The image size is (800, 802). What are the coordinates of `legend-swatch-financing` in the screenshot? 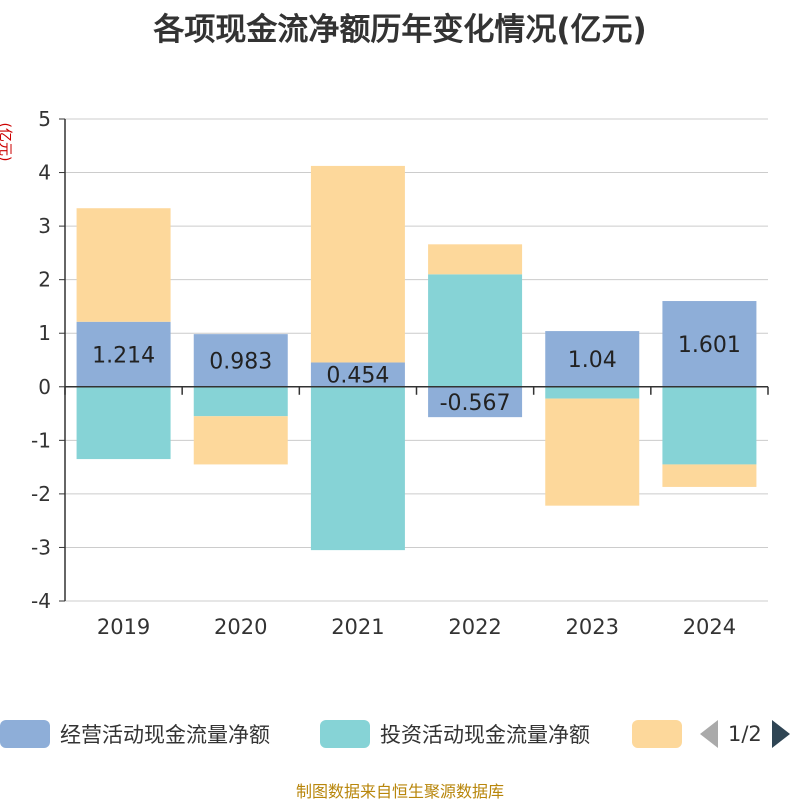 It's located at (657, 734).